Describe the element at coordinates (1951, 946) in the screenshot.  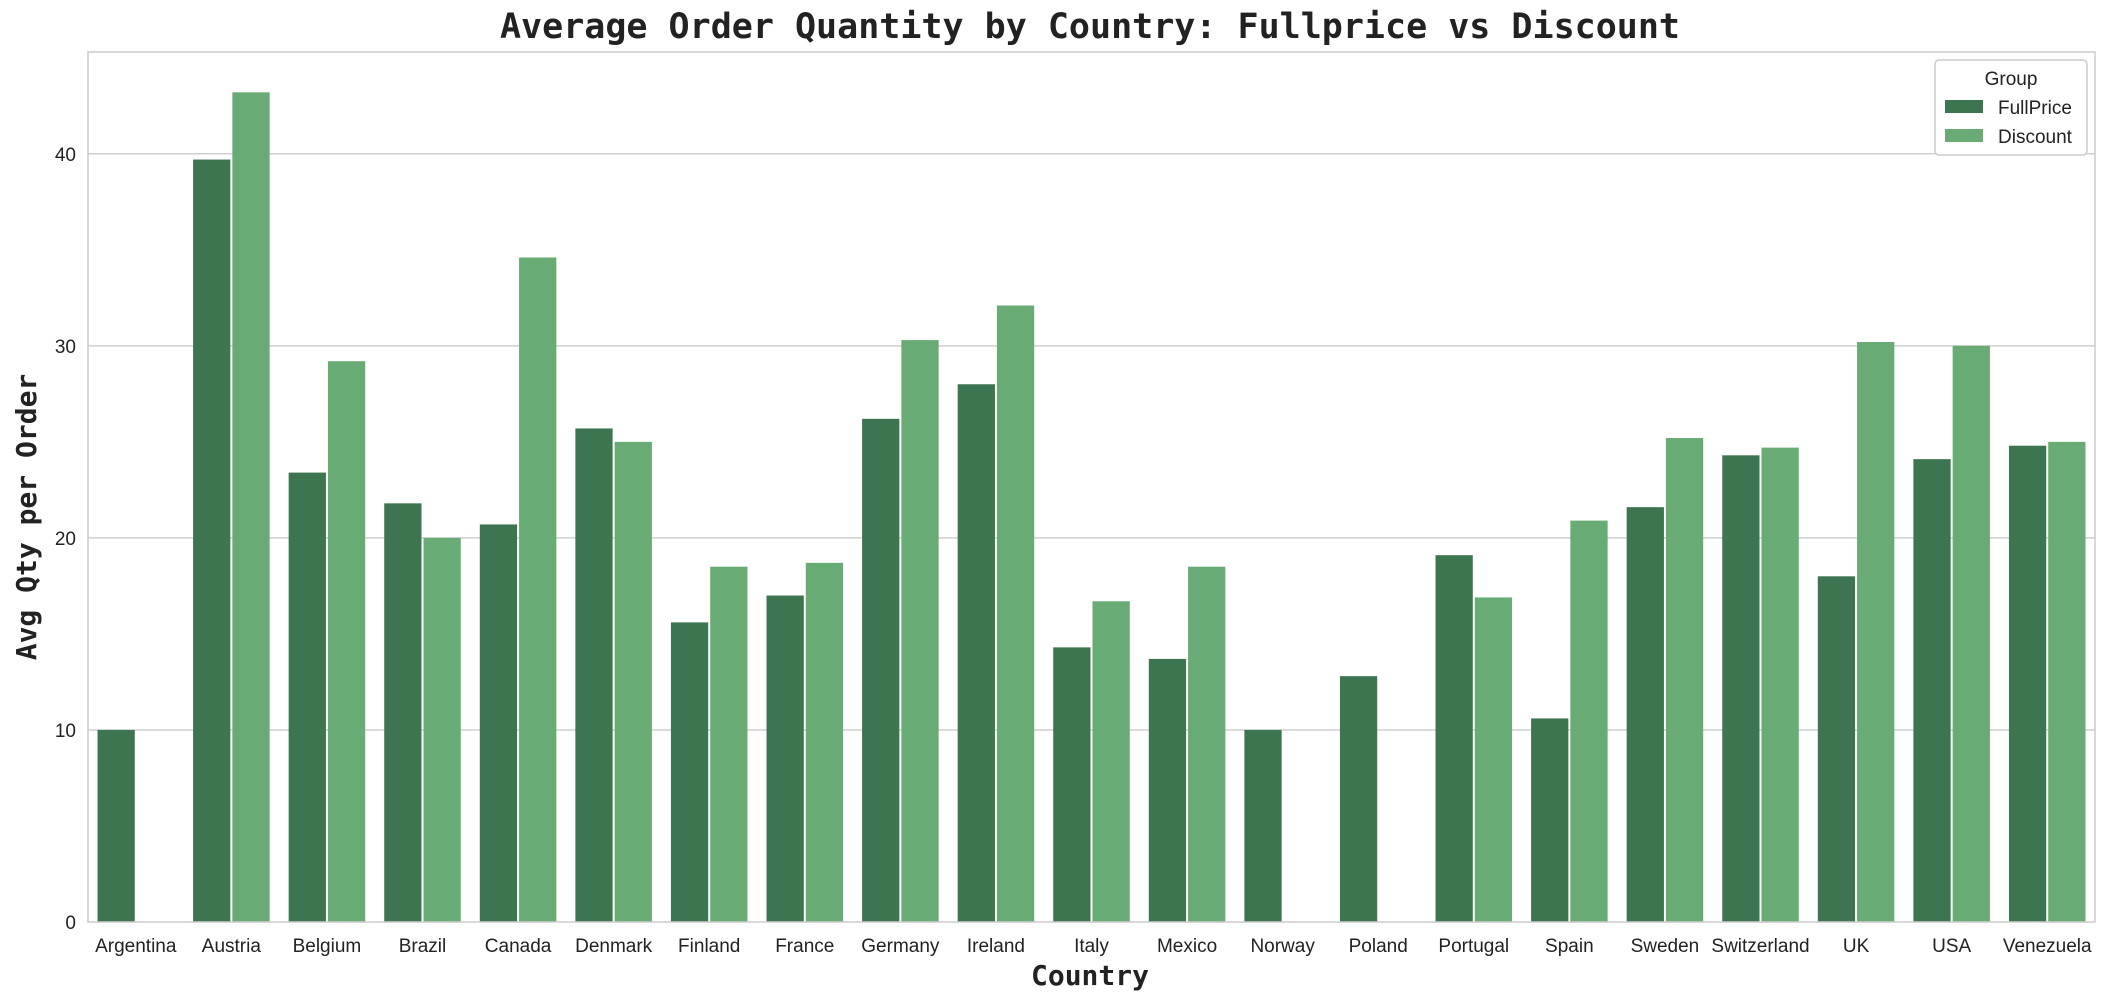
I see `x-tick-usa: USA` at that location.